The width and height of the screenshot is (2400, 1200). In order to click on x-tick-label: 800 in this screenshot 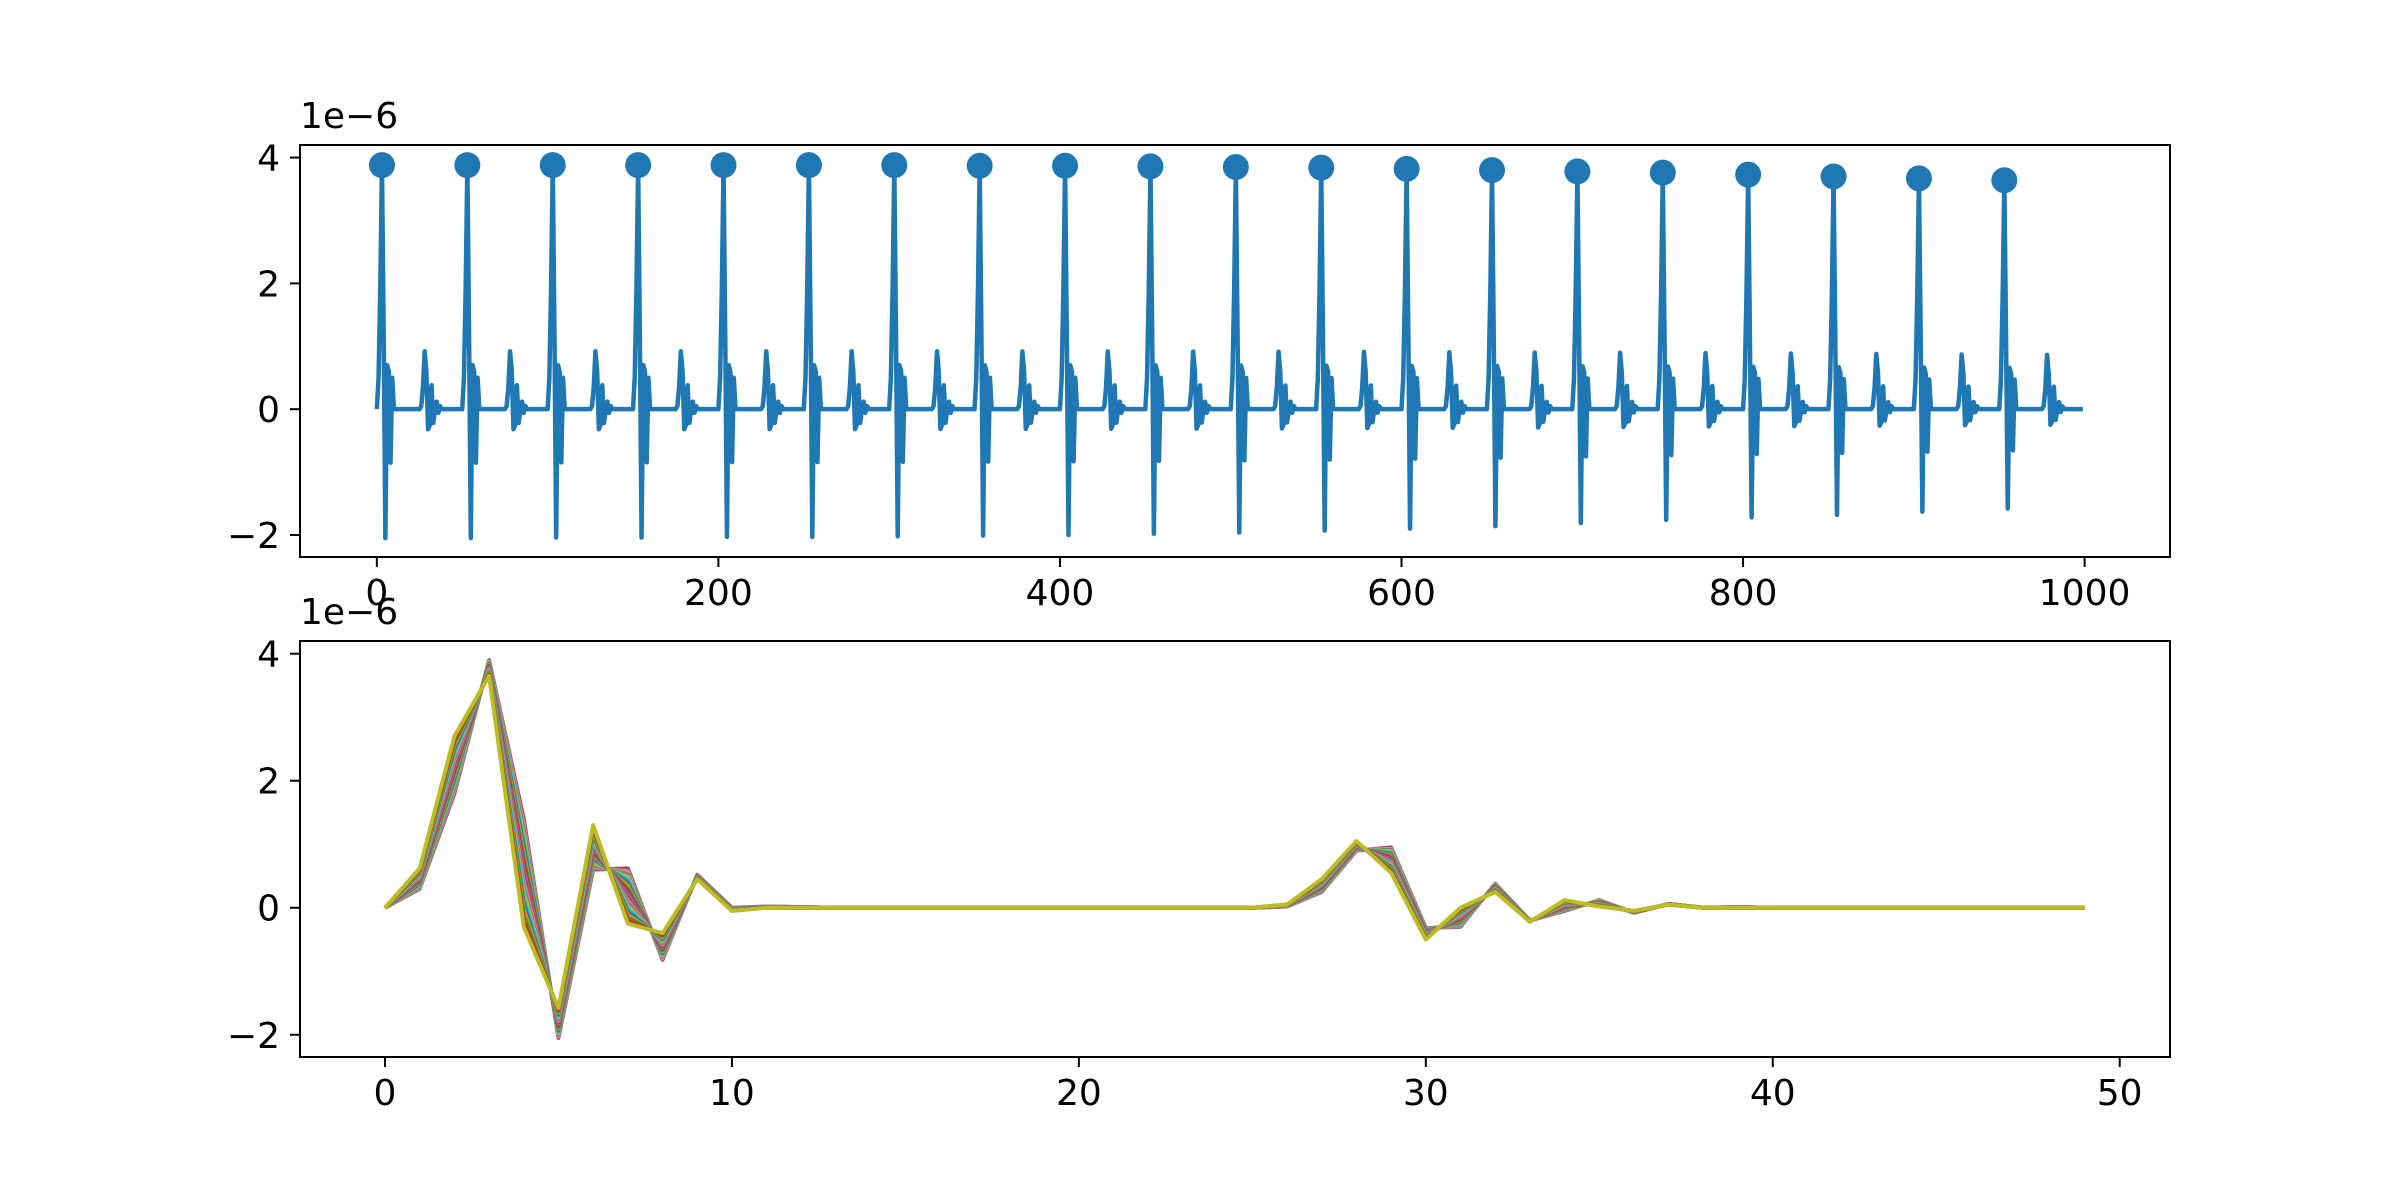, I will do `click(1743, 593)`.